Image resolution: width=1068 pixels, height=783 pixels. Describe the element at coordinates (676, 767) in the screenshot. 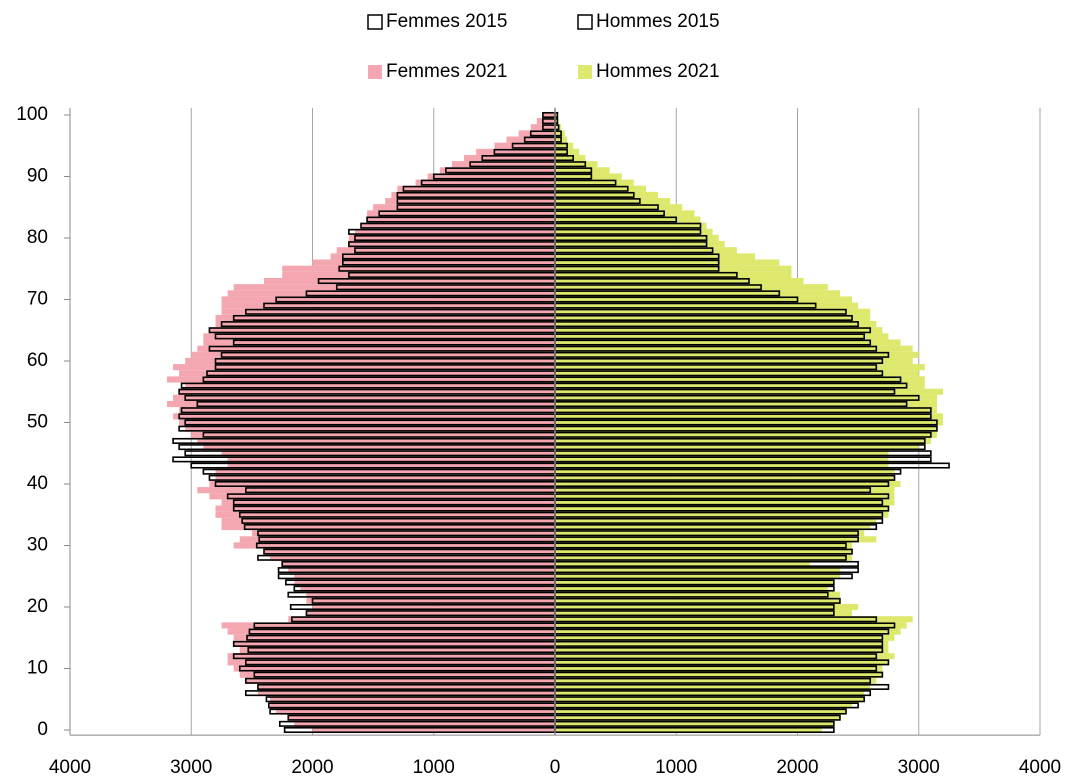

I see `x-tick-label: 1000` at that location.